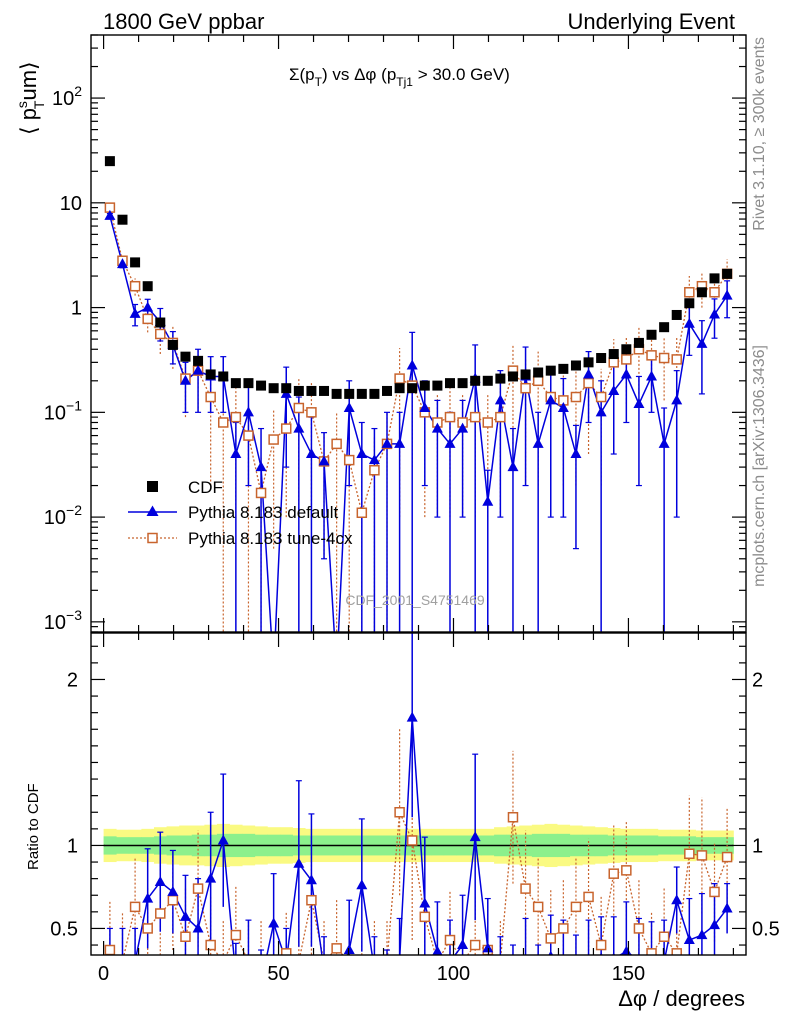 This screenshot has width=786, height=1024. What do you see at coordinates (766, 929) in the screenshot?
I see `ratio-y-tick-label-right: 0.5` at bounding box center [766, 929].